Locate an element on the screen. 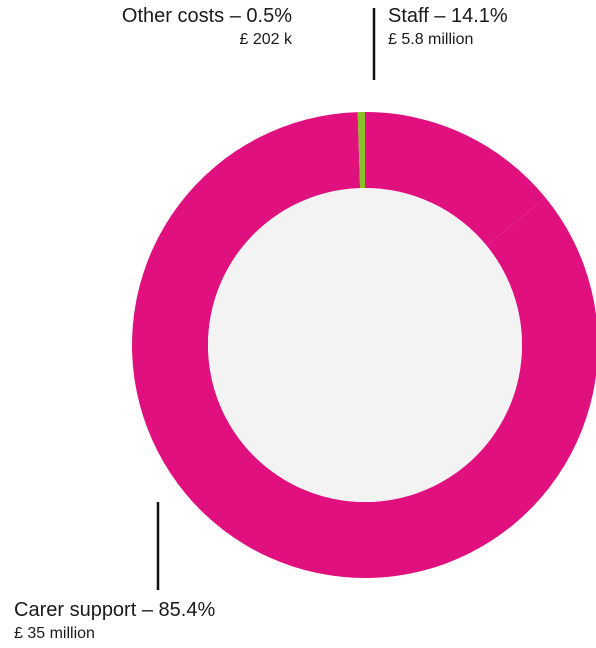  carer-support-amount-label: £ 35 million is located at coordinates (54, 633).